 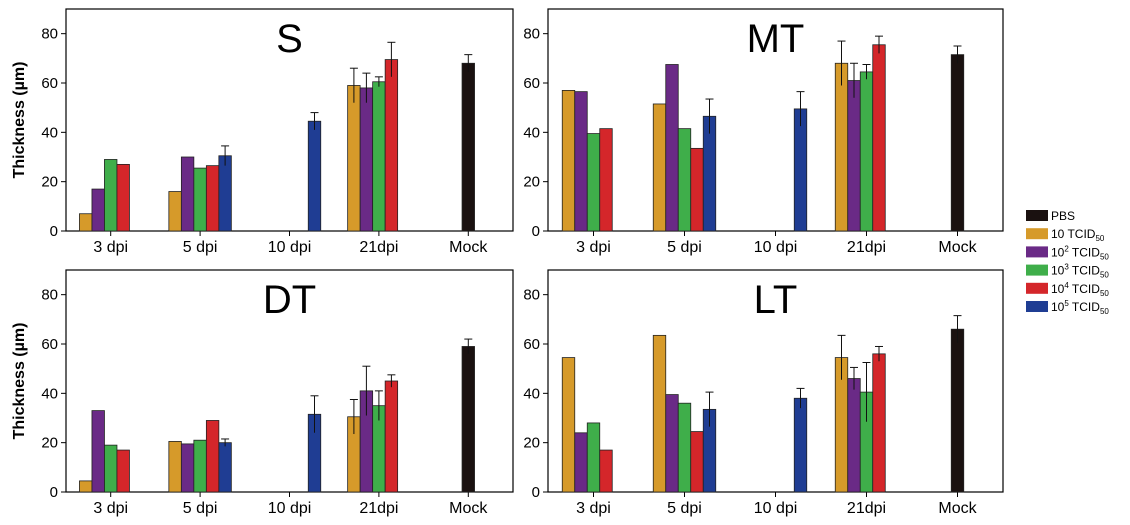 I want to click on panel-title: LT, so click(x=776, y=300).